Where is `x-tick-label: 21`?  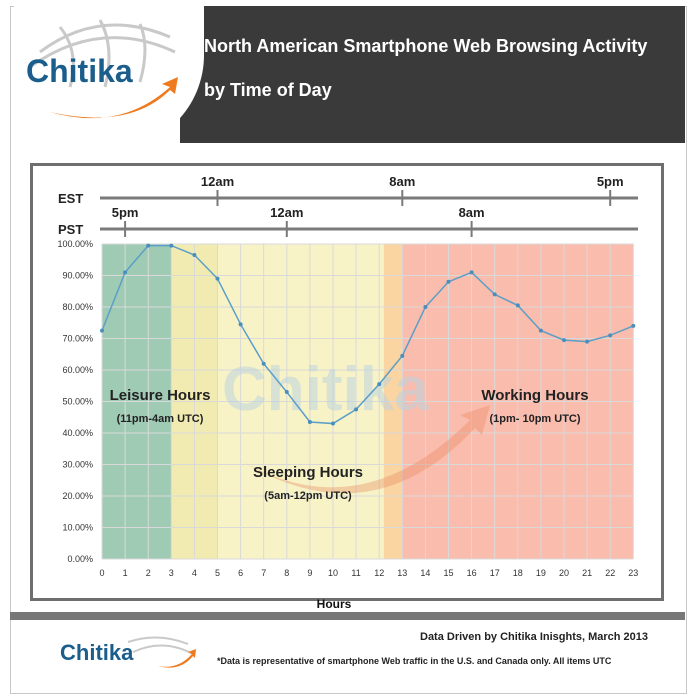 x-tick-label: 21 is located at coordinates (587, 573).